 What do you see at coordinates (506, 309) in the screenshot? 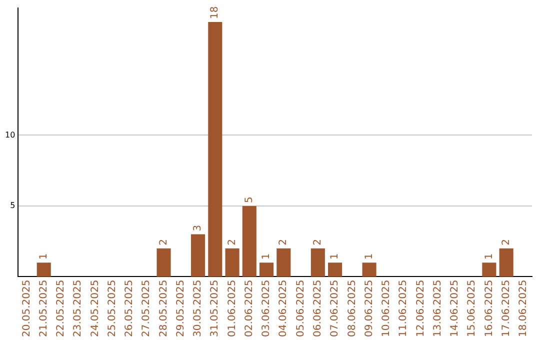
I see `x-tick-label: 17.06.2025` at bounding box center [506, 309].